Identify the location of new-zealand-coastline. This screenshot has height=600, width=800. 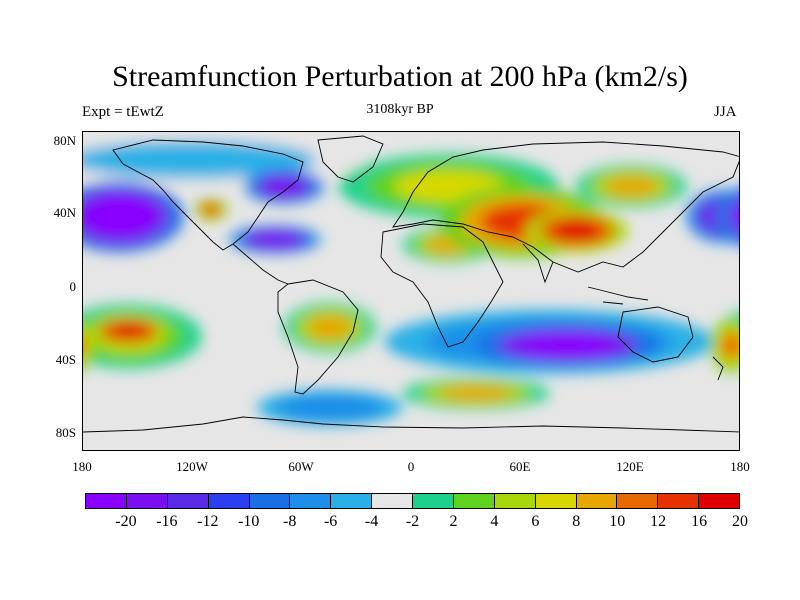
(718, 368).